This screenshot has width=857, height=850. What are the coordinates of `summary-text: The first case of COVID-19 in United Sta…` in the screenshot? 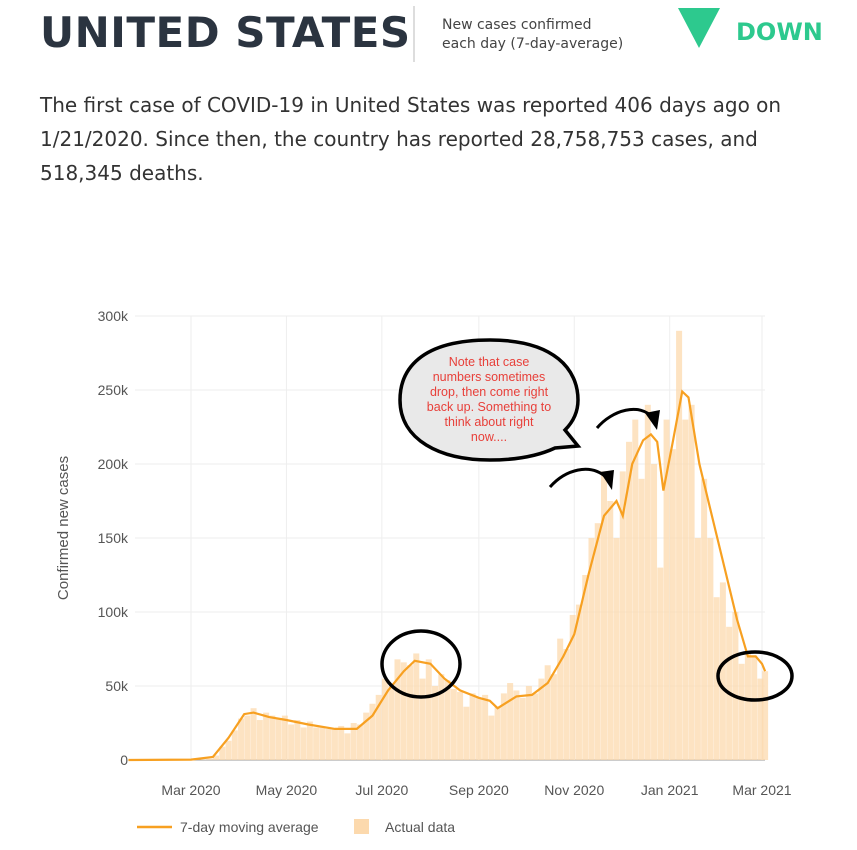 It's located at (411, 139).